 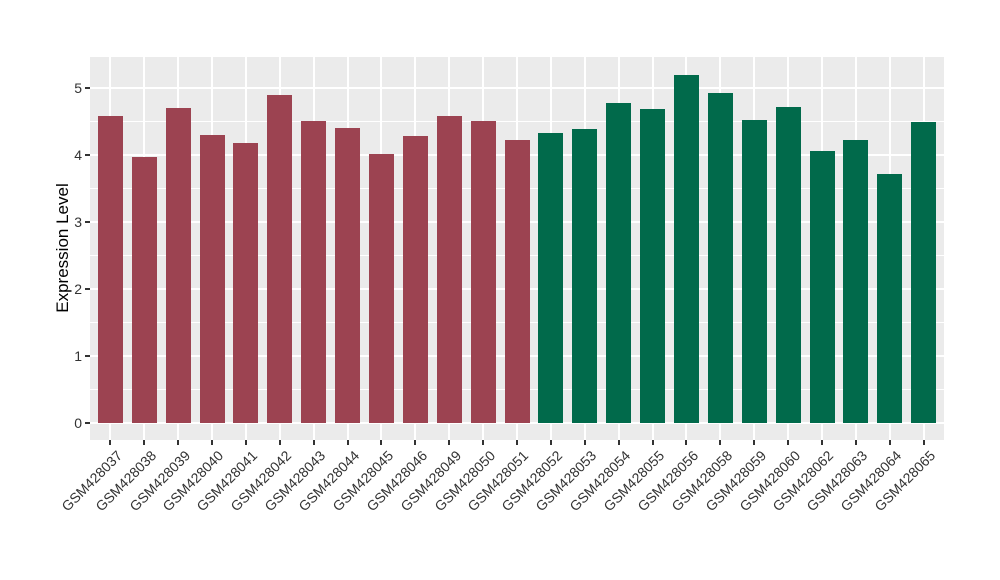 I want to click on y-tick-label: 5, so click(x=78, y=88).